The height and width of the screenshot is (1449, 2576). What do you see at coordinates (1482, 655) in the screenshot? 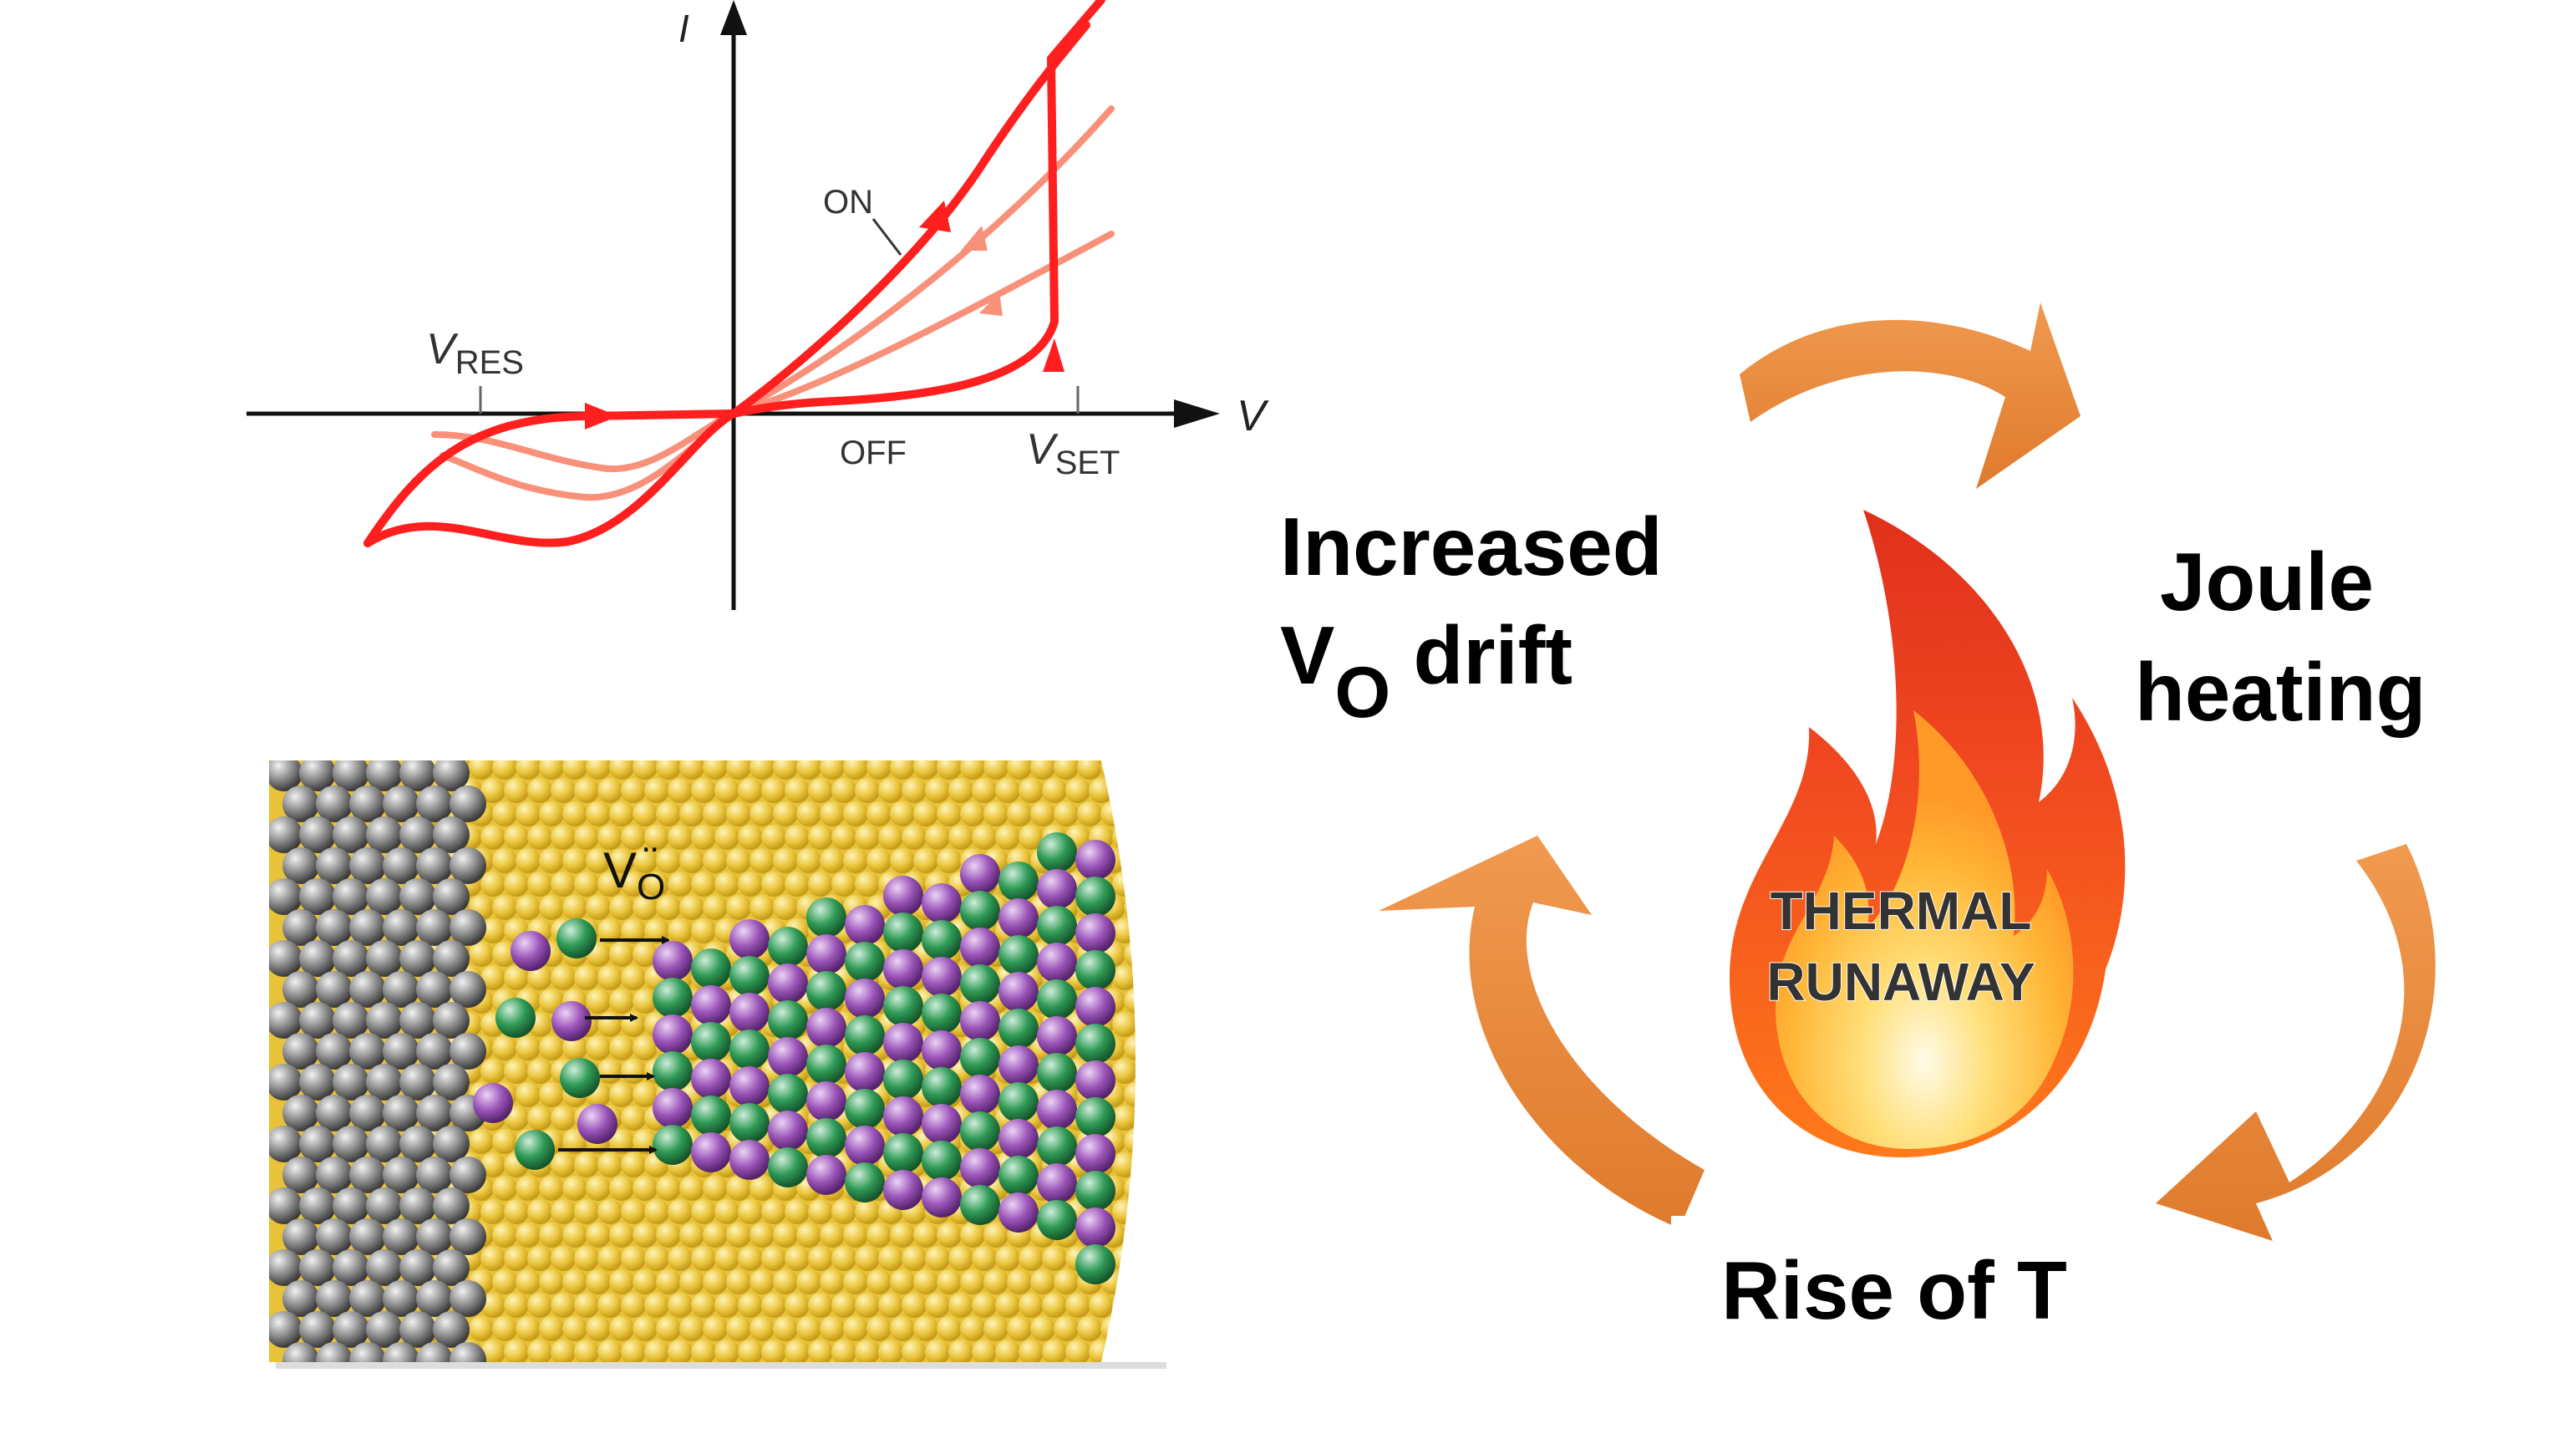
I see `vo-drift-rest: drift` at bounding box center [1482, 655].